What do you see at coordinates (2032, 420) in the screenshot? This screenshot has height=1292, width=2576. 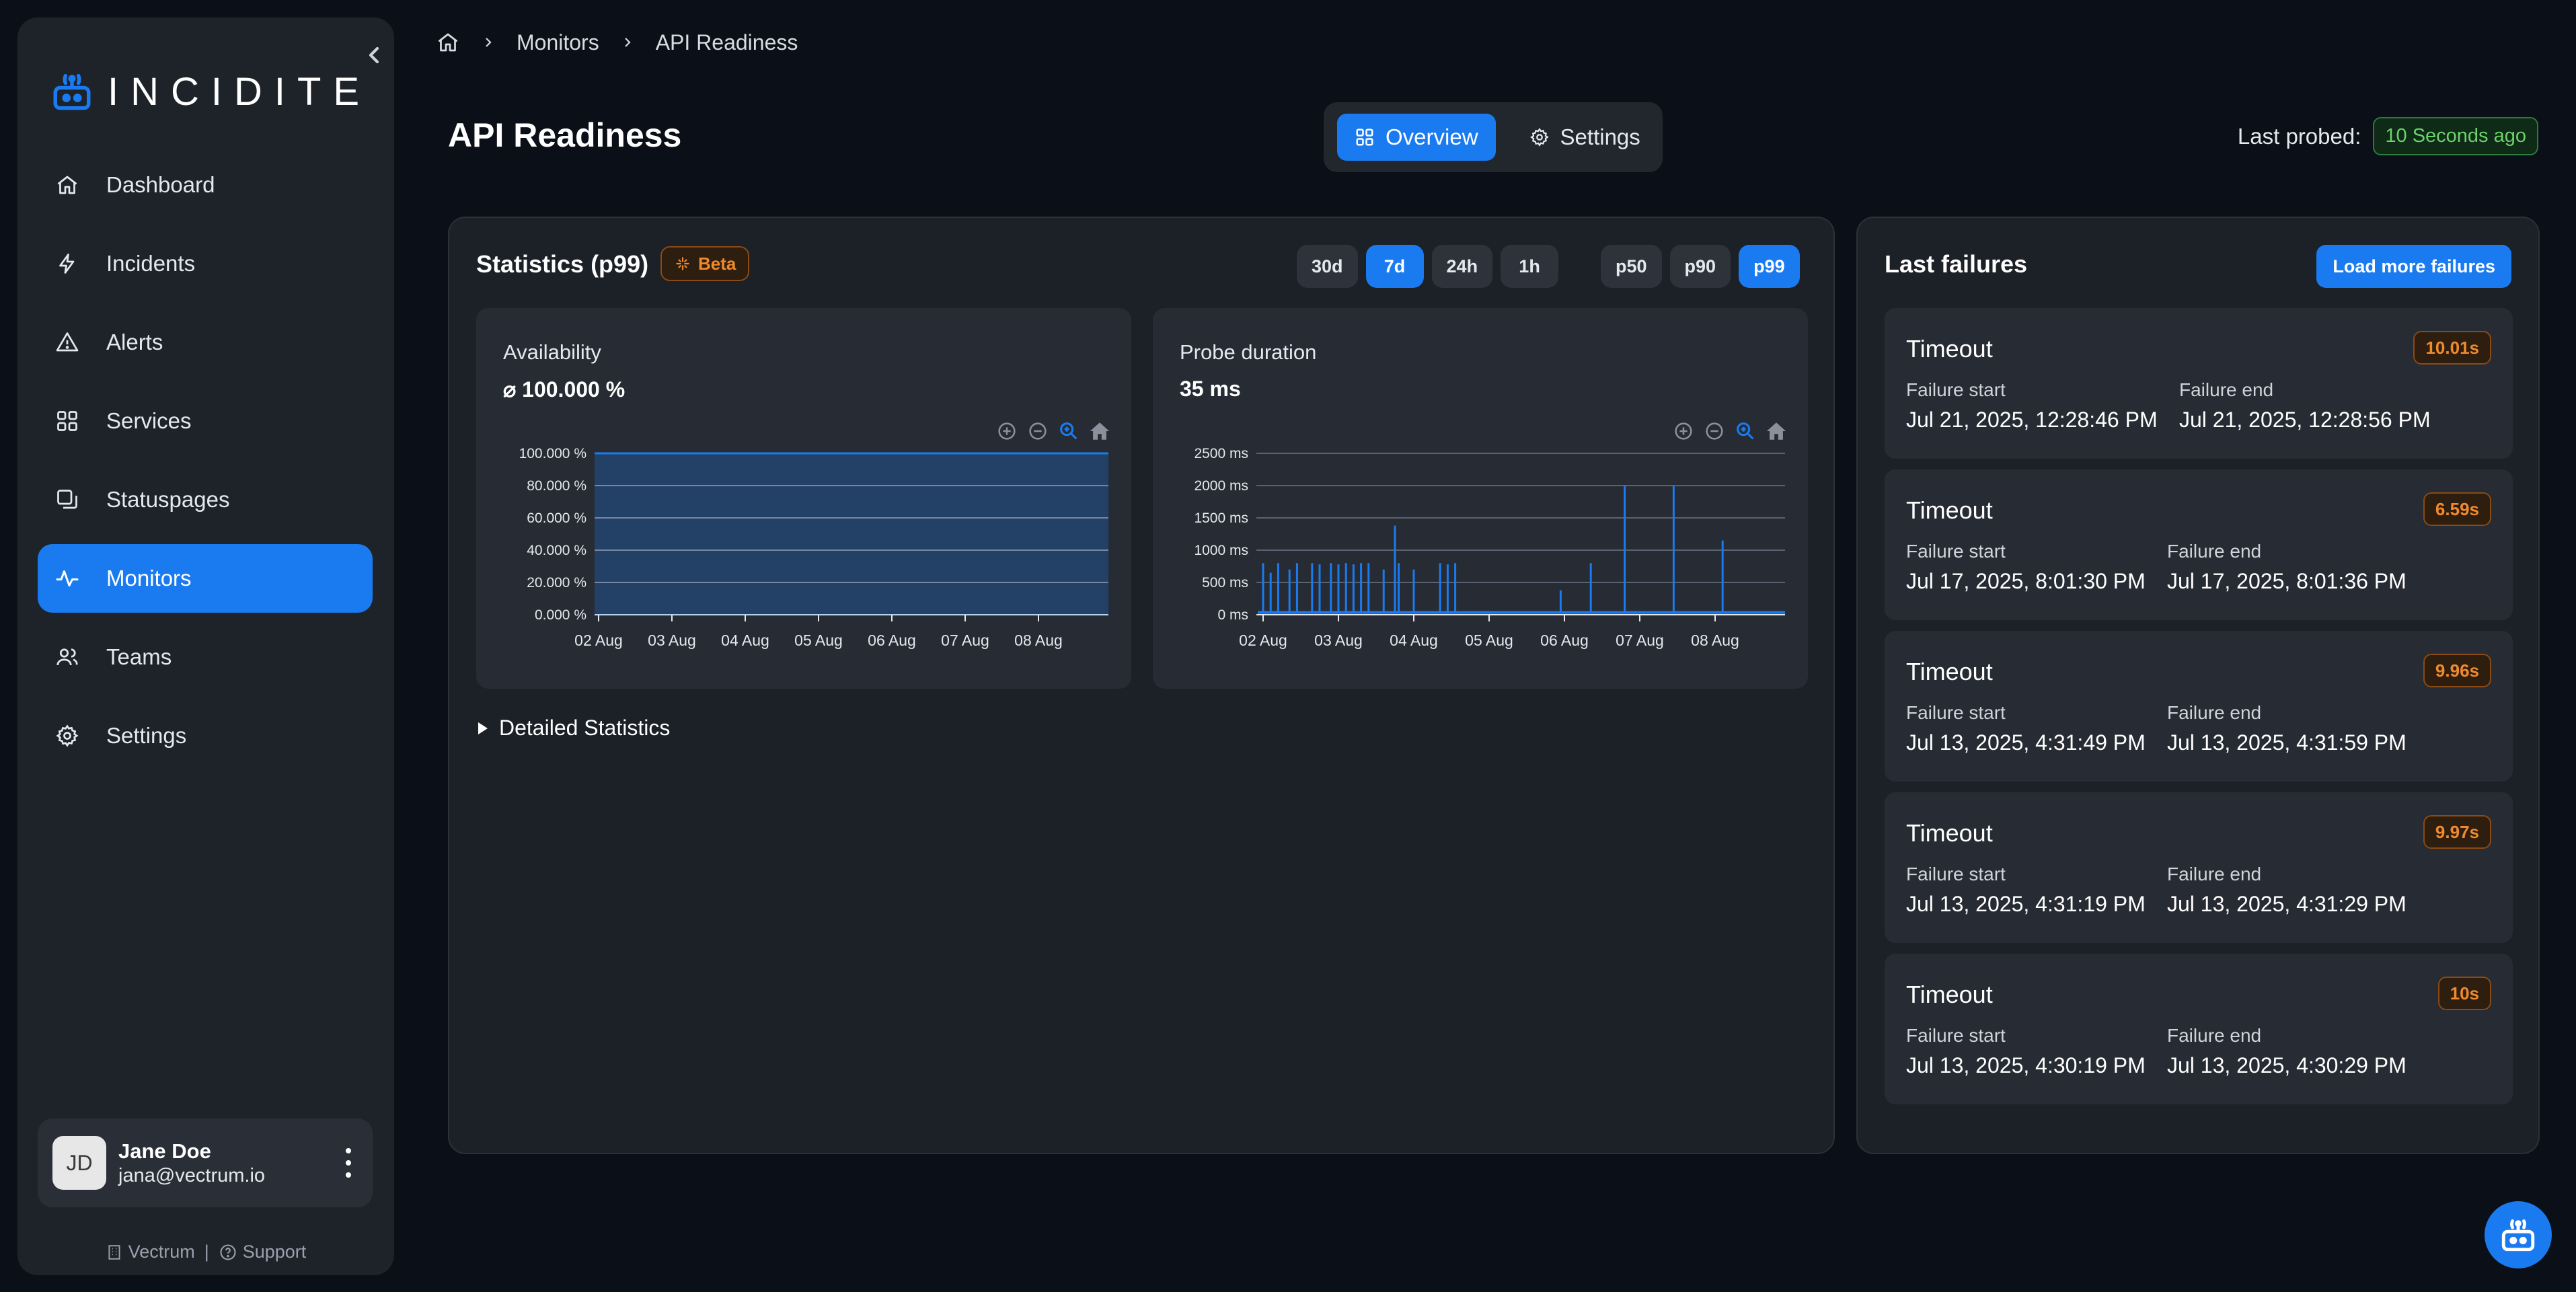 I see `failure-start-value: Jul 21, 2025, 12:28:46 PM` at bounding box center [2032, 420].